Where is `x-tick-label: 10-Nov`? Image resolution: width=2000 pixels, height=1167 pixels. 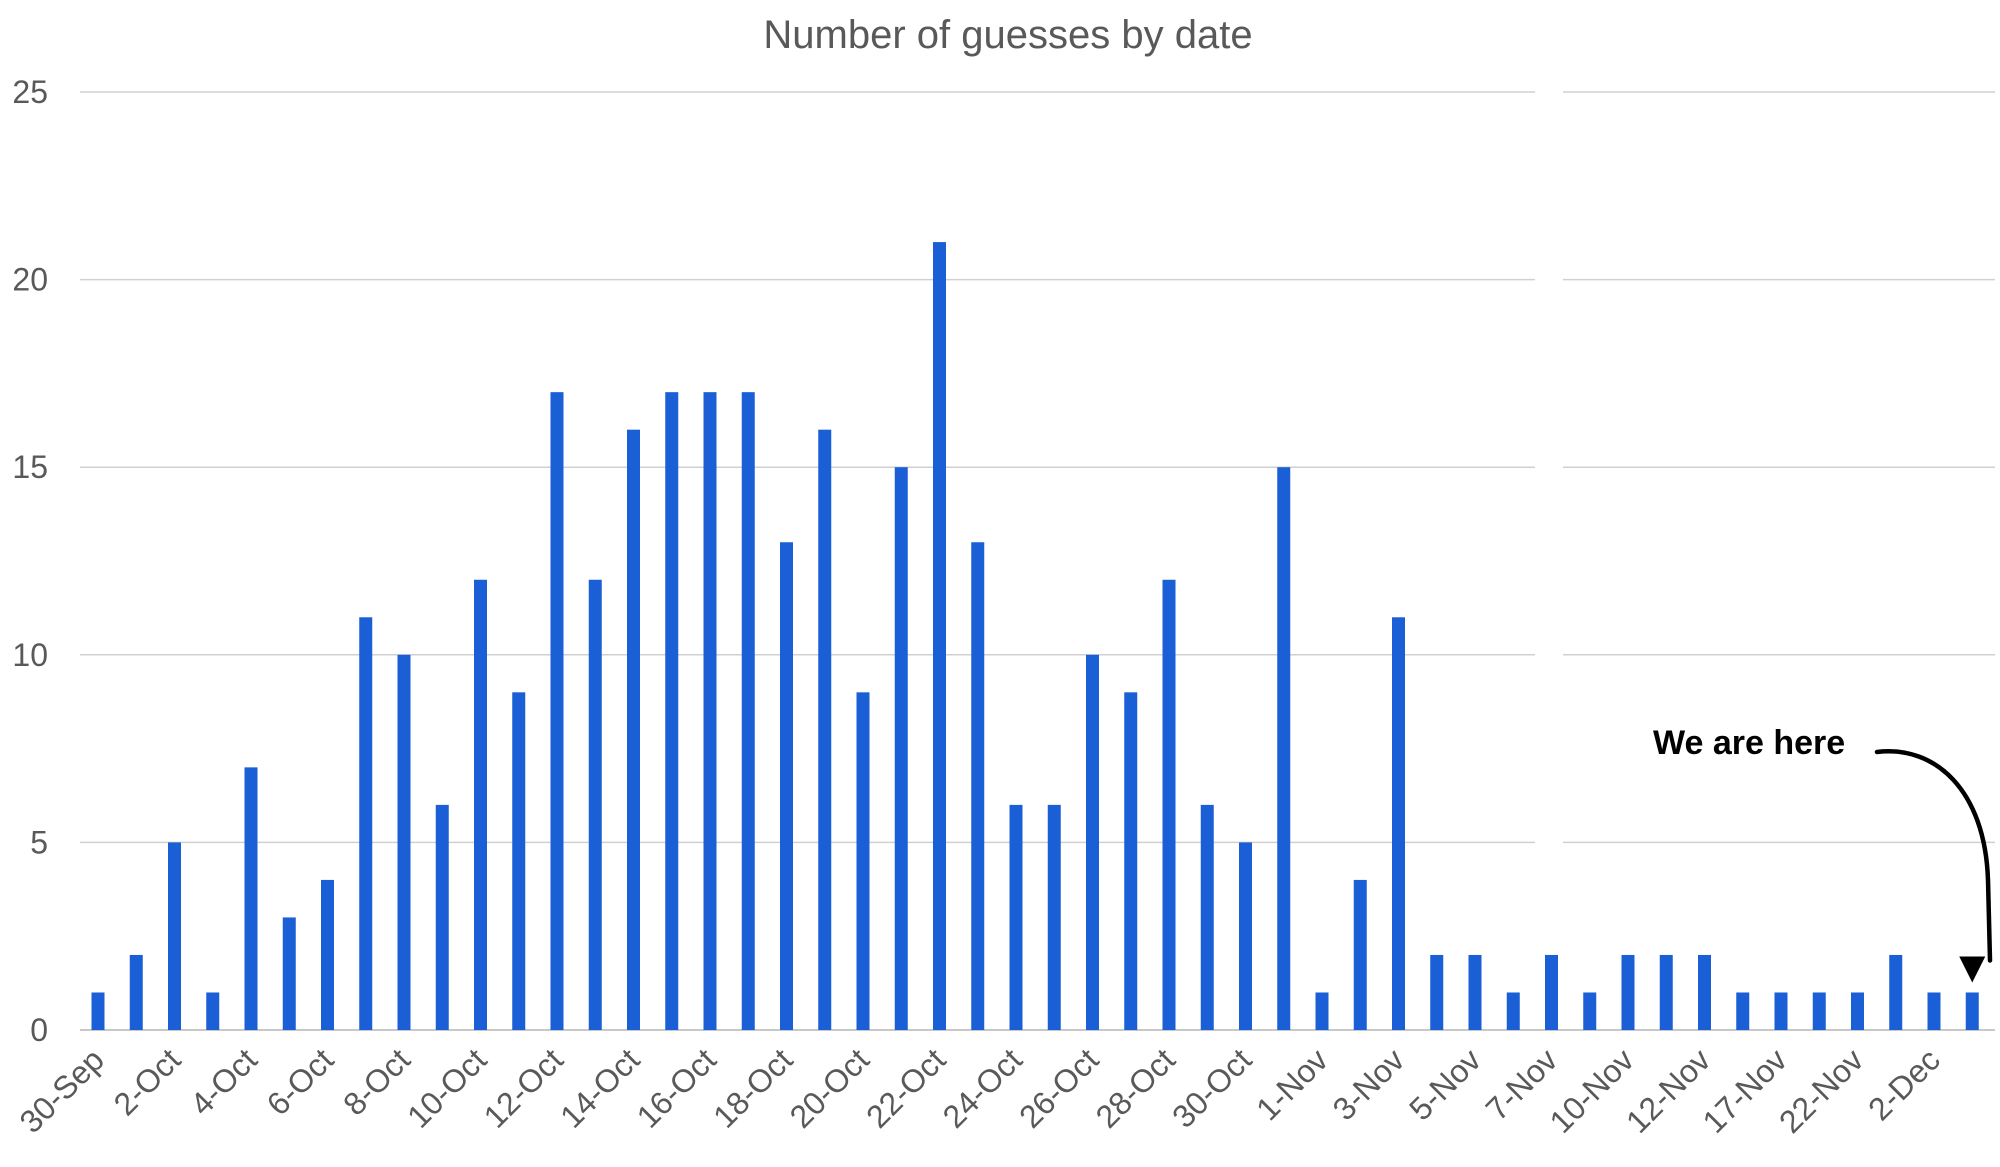
x-tick-label: 10-Nov is located at coordinates (1592, 1090).